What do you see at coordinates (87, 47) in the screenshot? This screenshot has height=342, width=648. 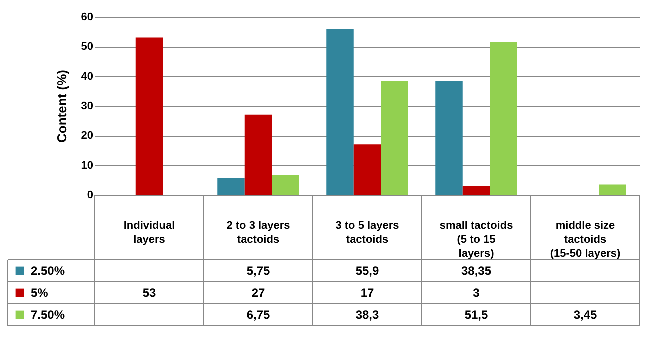 I see `y-tick-label: 50` at bounding box center [87, 47].